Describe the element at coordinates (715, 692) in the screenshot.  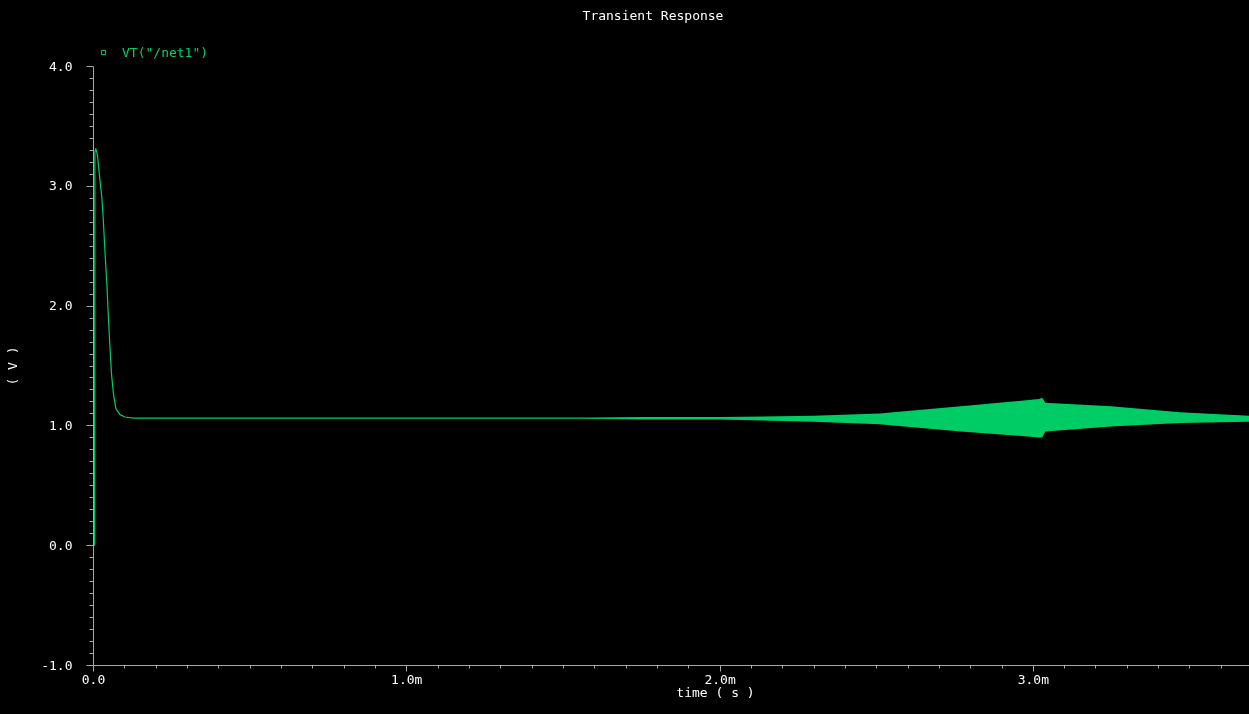
I see `x-axis-title: time ( s )` at that location.